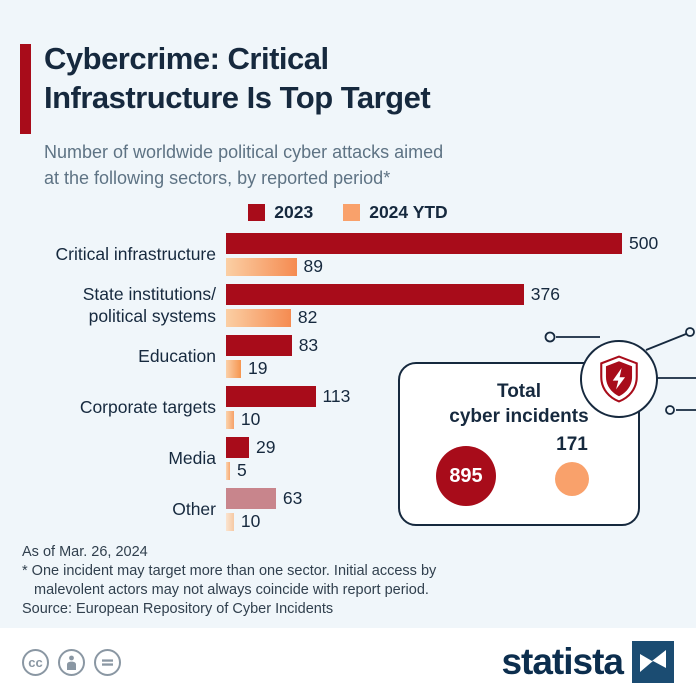 This screenshot has height=696, width=696. Describe the element at coordinates (308, 345) in the screenshot. I see `bar-value-label: 83` at that location.